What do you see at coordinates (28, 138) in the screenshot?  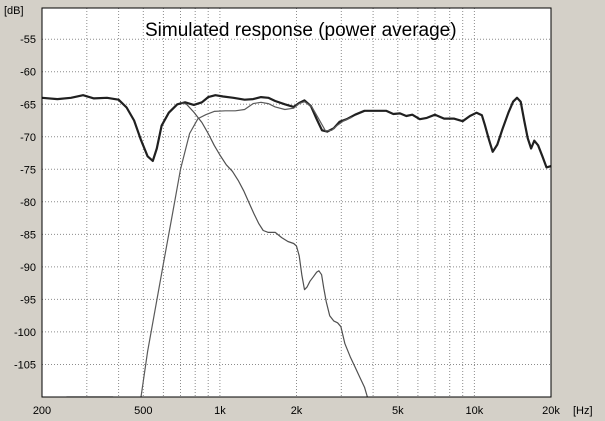 I see `y-tick-label: -70` at bounding box center [28, 138].